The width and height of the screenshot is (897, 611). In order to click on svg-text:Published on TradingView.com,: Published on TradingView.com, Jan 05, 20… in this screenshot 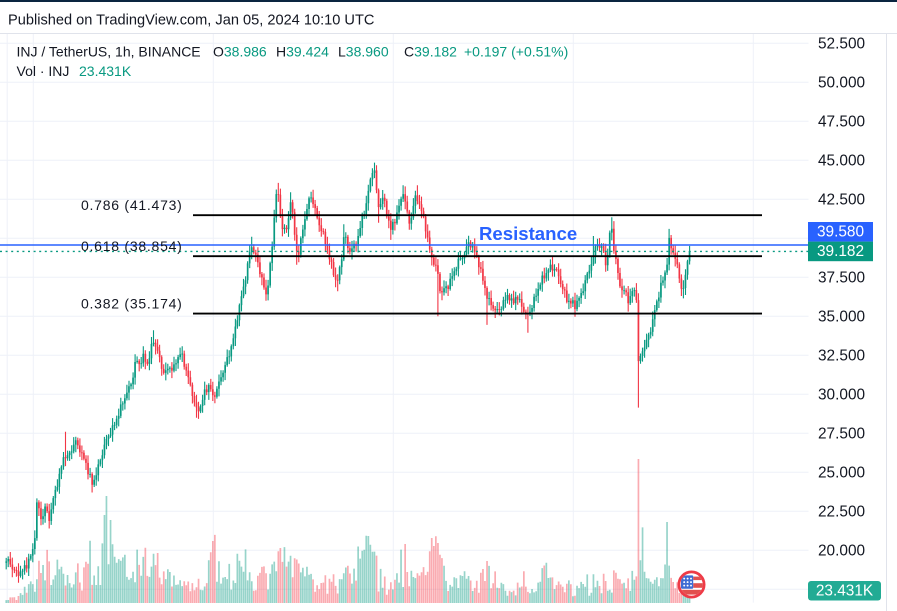, I will do `click(191, 21)`.